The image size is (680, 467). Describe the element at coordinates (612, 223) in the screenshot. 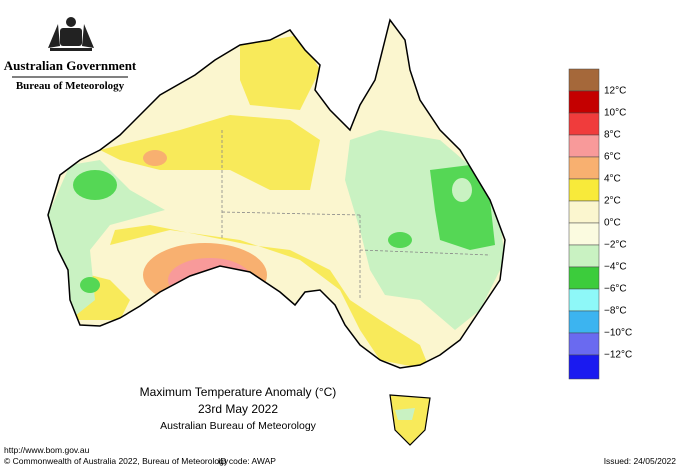

I see `legend-label: 0°C` at that location.